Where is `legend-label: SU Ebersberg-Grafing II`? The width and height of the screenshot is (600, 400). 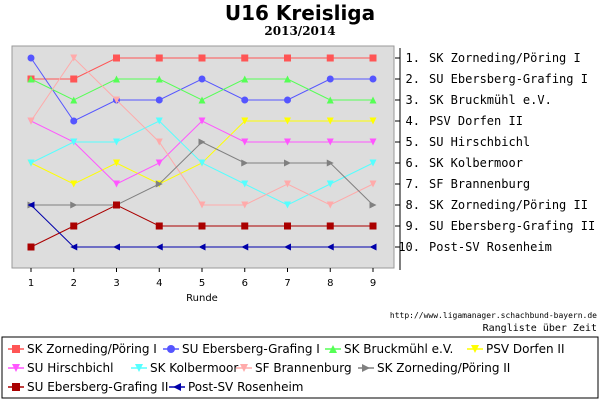 legend-label: SU Ebersberg-Grafing II is located at coordinates (97, 387).